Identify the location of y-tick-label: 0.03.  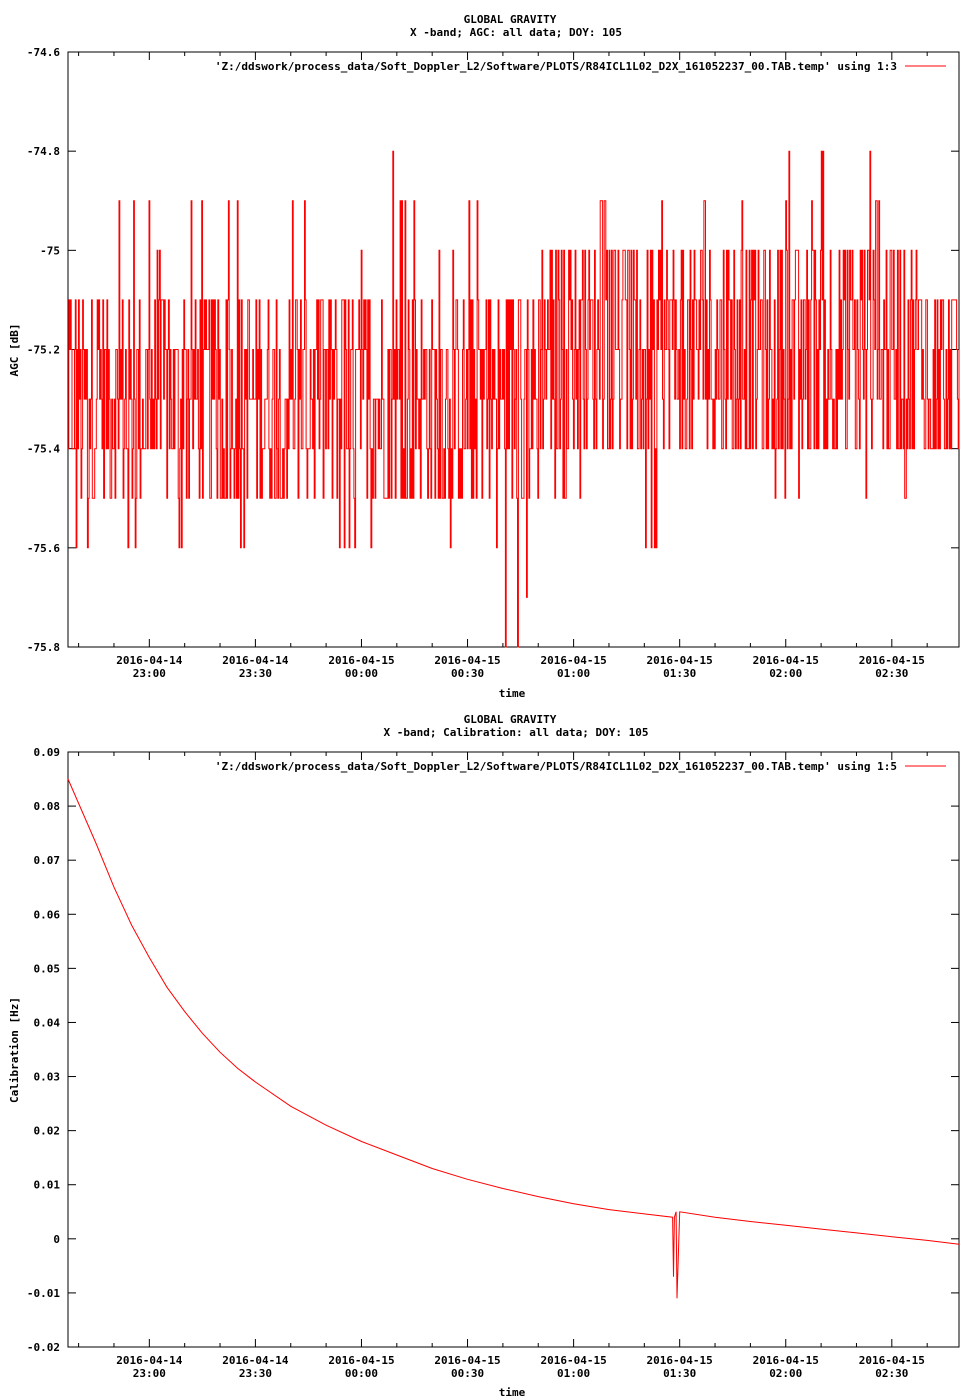
(47, 1077).